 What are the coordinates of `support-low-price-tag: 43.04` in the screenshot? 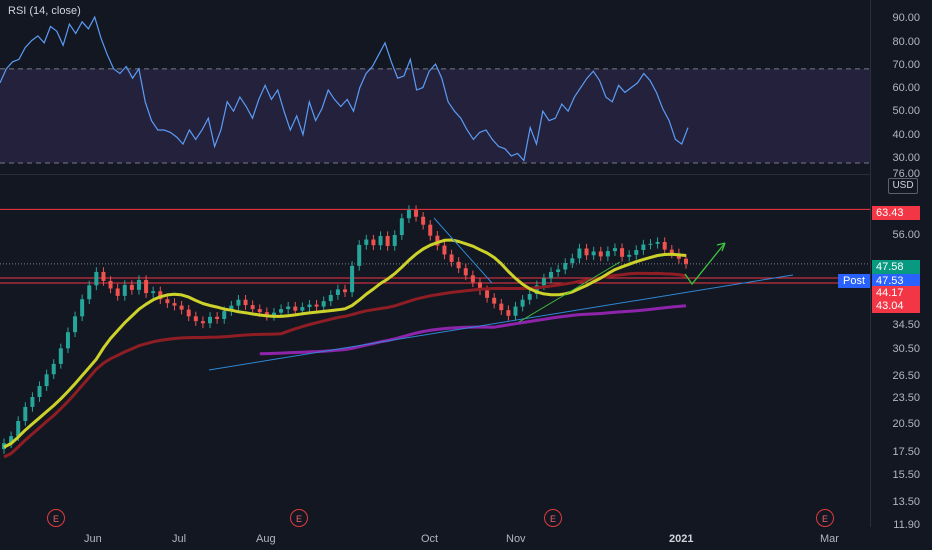 It's located at (896, 306).